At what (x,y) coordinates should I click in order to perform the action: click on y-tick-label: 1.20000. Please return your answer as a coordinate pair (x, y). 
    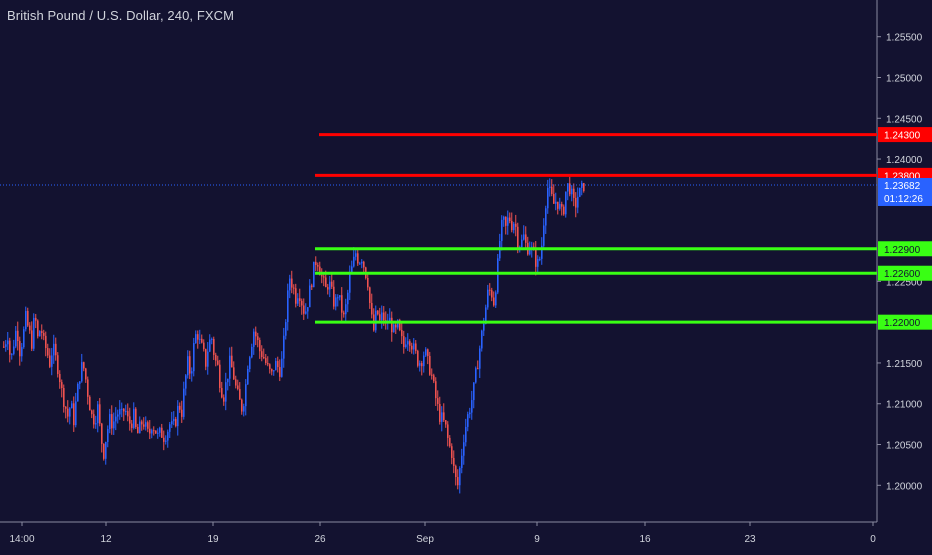
    Looking at the image, I should click on (904, 486).